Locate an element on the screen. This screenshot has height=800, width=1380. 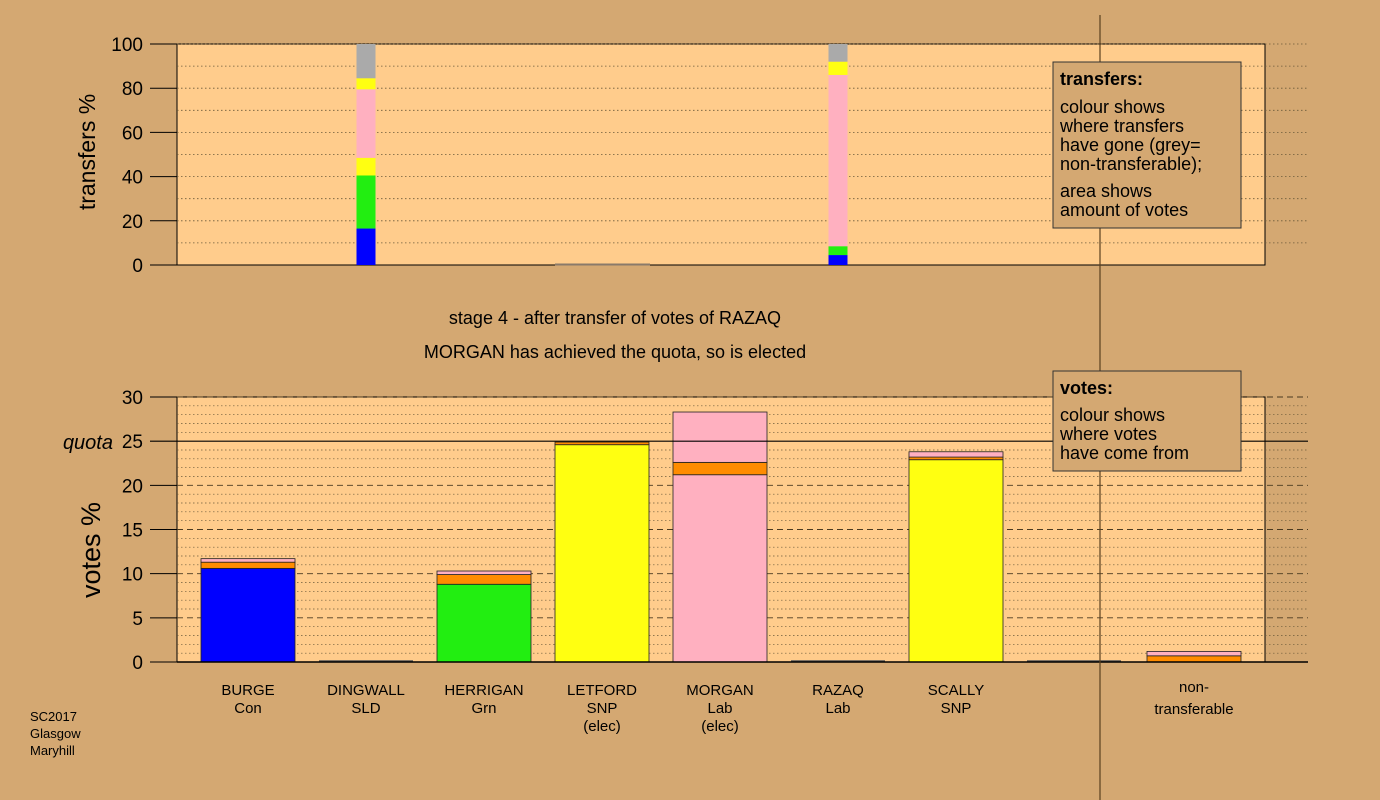
votes-legend-title: votes: is located at coordinates (1086, 388).